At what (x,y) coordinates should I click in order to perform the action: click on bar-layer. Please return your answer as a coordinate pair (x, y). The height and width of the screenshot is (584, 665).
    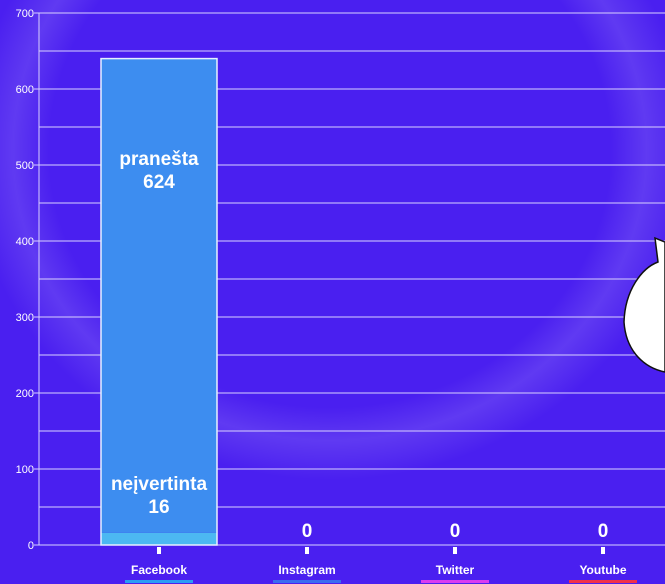
    Looking at the image, I should click on (159, 301).